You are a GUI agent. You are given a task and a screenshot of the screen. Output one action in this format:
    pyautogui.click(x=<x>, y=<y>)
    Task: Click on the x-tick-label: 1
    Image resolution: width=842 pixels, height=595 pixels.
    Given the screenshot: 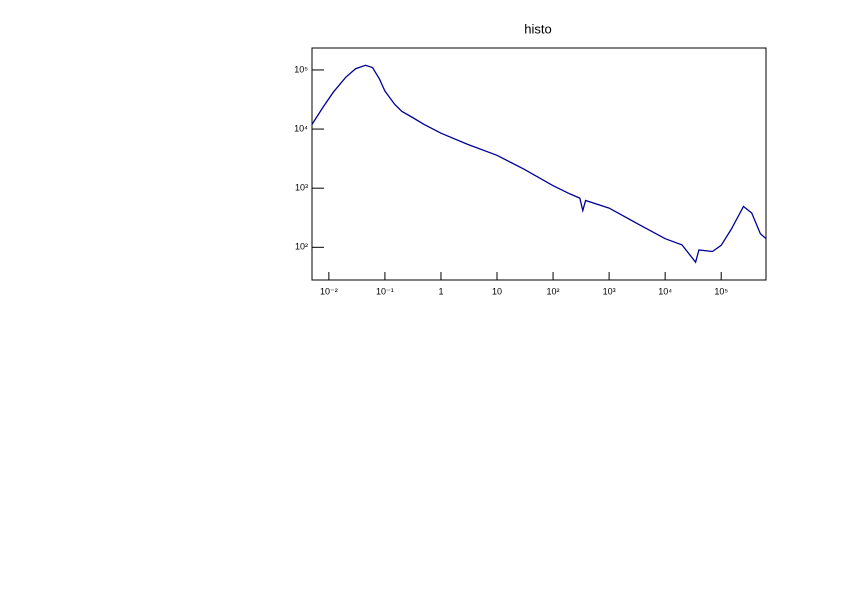 What is the action you would take?
    pyautogui.click(x=440, y=291)
    